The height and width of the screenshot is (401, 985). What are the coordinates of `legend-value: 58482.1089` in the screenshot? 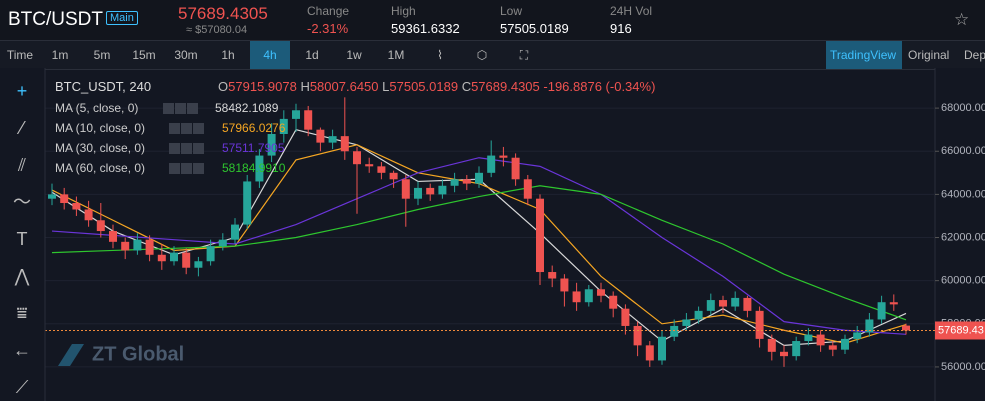 It's located at (247, 108).